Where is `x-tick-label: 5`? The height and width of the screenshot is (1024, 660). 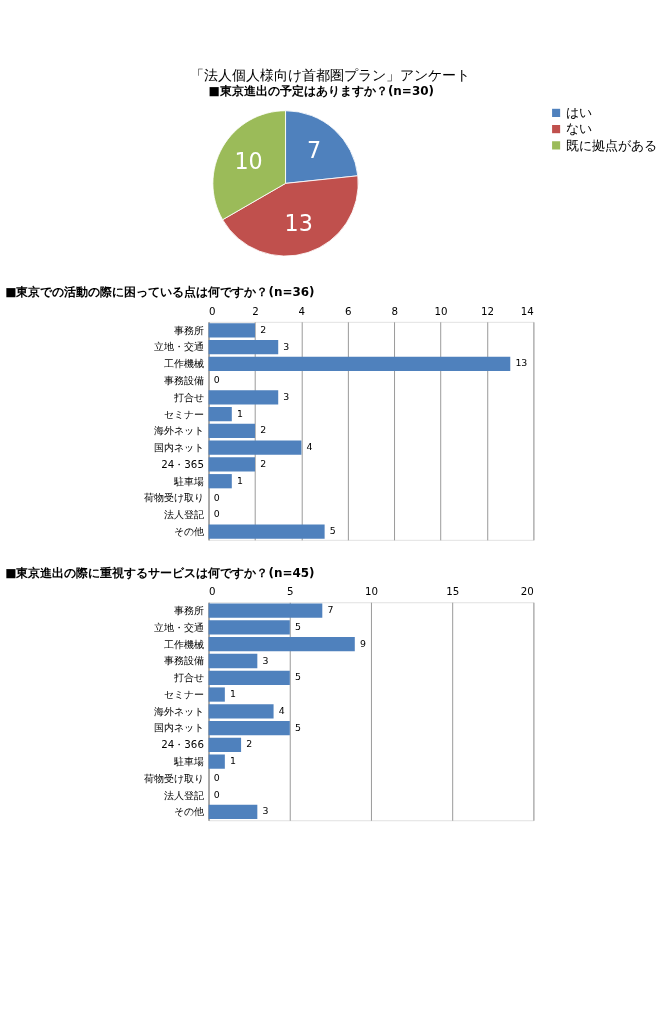
x-tick-label: 5 is located at coordinates (290, 591).